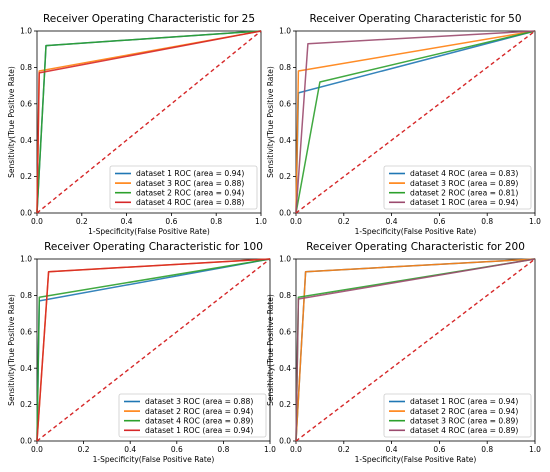 This screenshot has height=472, width=550. I want to click on chart-title: Receiver Operating Characteristic for 25, so click(149, 19).